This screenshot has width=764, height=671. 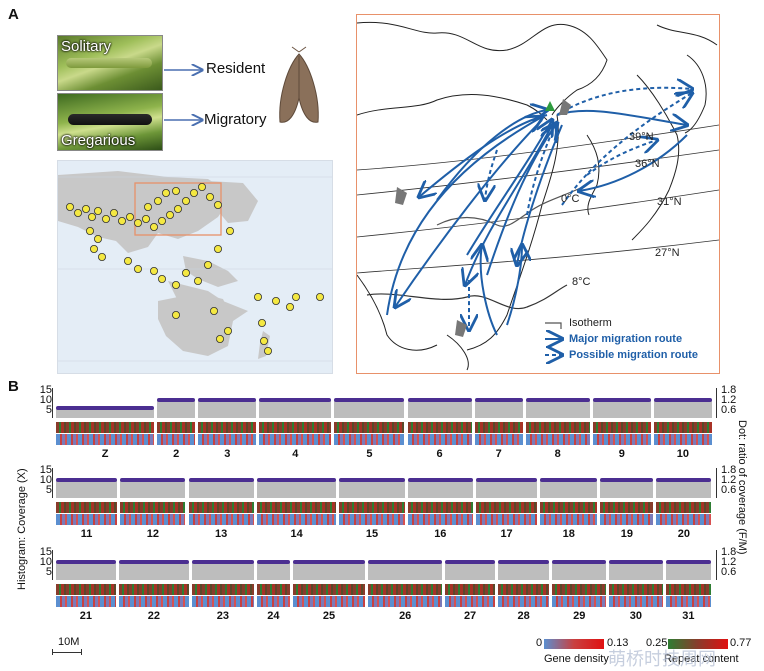 What do you see at coordinates (273, 616) in the screenshot?
I see `chromosome-label: 24` at bounding box center [273, 616].